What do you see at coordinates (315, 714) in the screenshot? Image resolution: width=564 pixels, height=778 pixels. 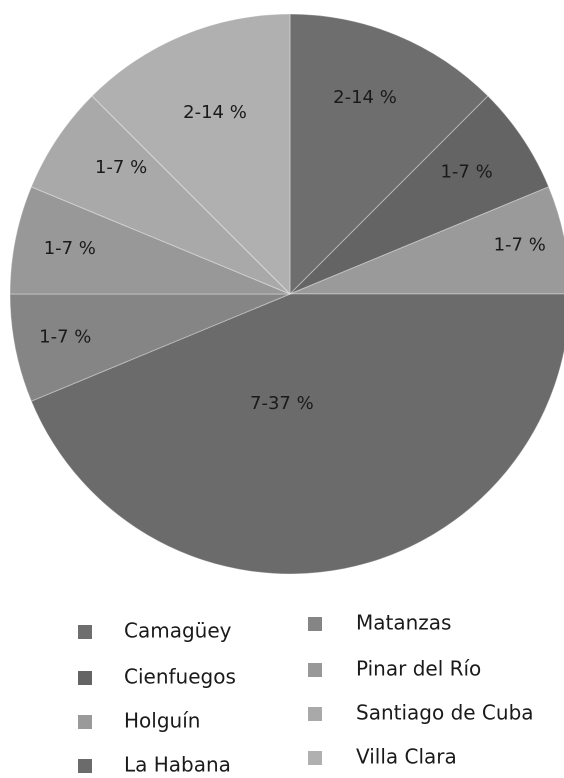 I see `legend-swatch-santiago-de-cuba` at bounding box center [315, 714].